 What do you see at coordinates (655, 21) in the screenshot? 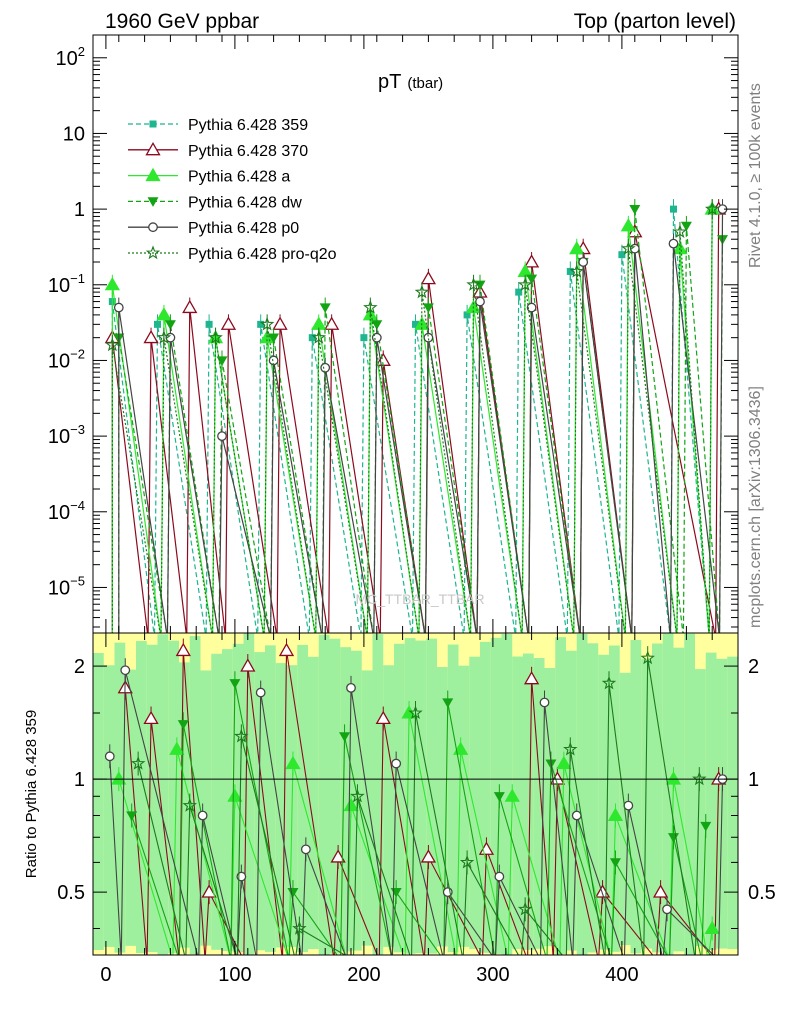
I see `process-label: Top (parton level)` at bounding box center [655, 21].